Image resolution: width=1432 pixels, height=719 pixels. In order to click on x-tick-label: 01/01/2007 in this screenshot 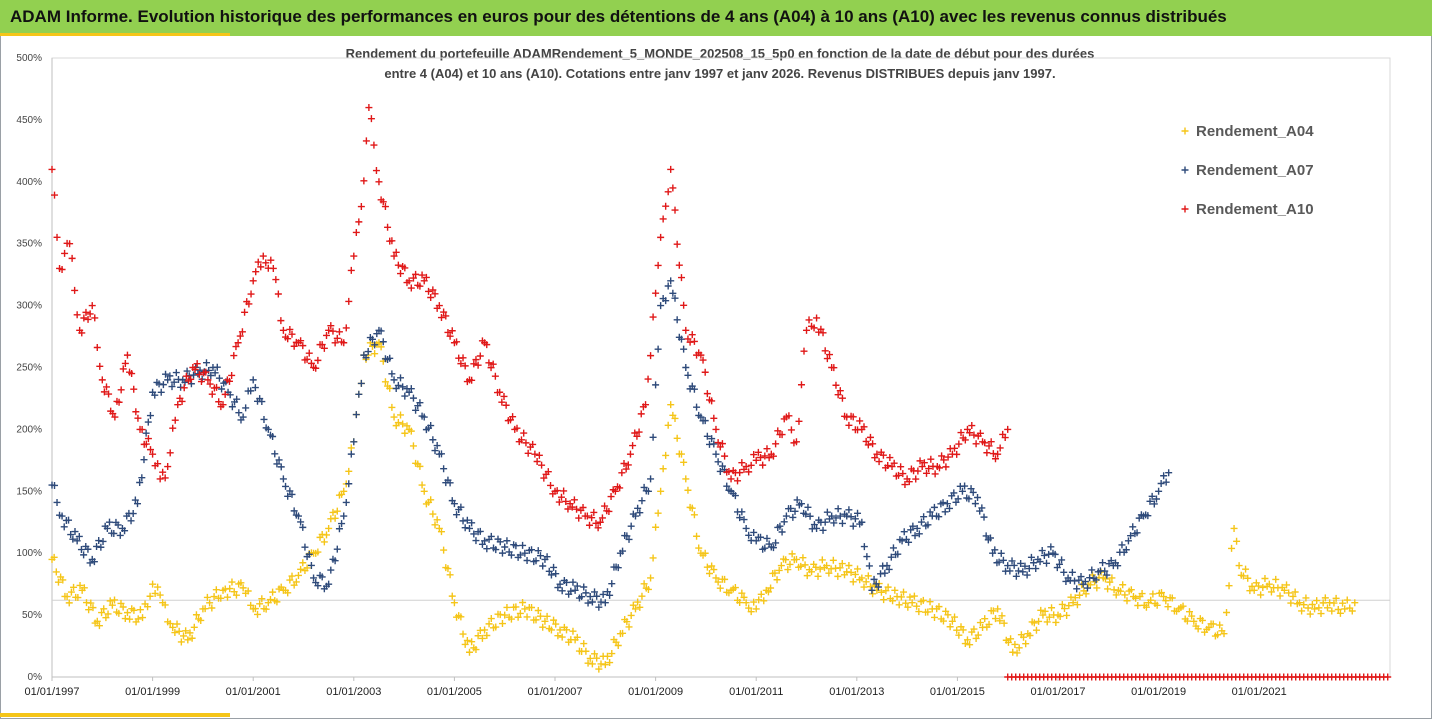, I will do `click(554, 692)`.